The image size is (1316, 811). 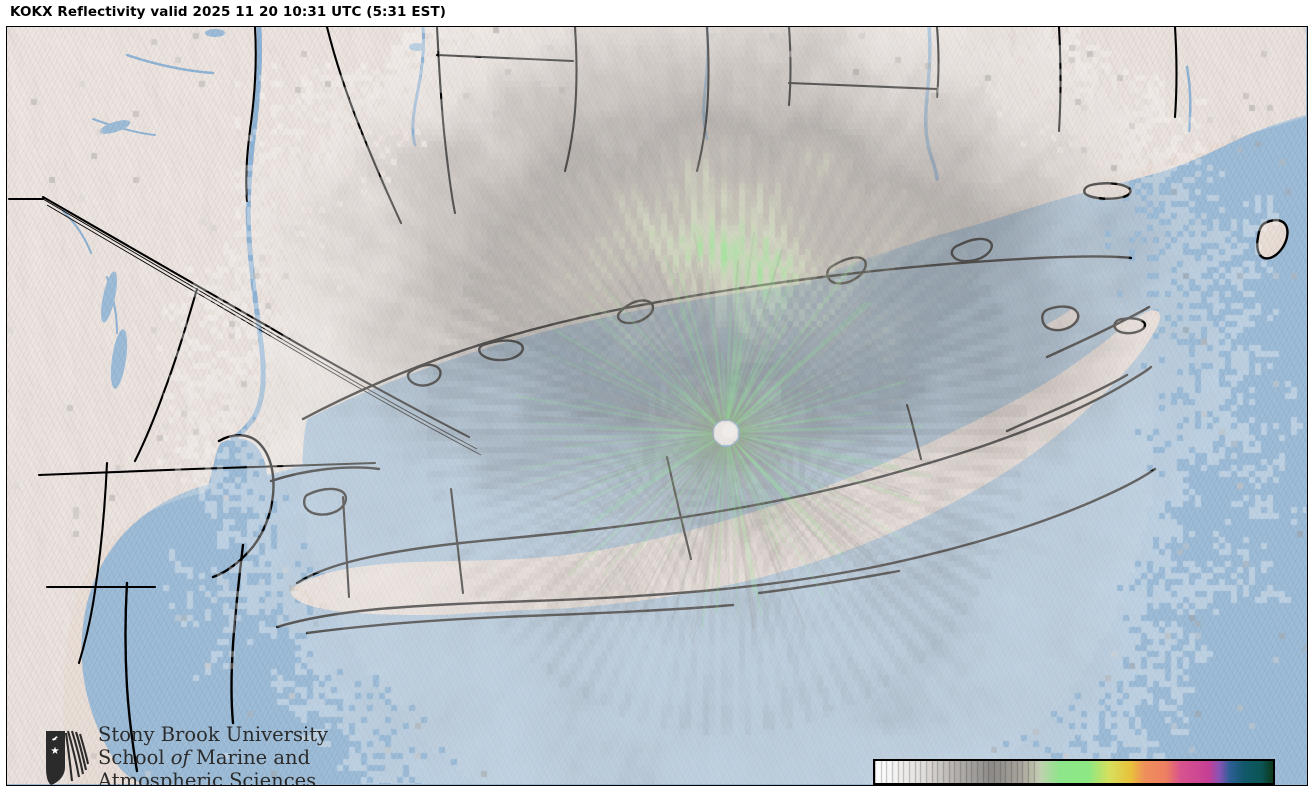 I want to click on reflectivity-colorbar: 0204050607080, so click(x=1078, y=772).